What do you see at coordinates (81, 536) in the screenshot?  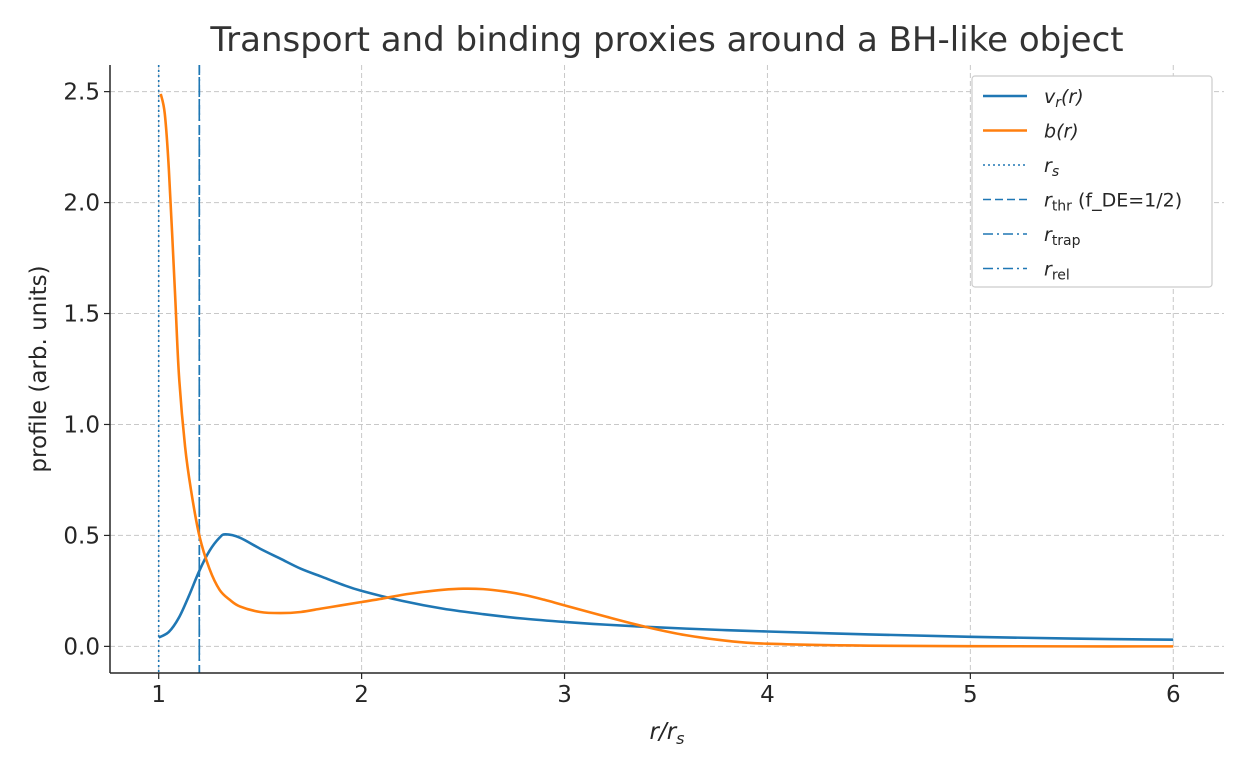 I see `y-tick-label-1: 0.5` at bounding box center [81, 536].